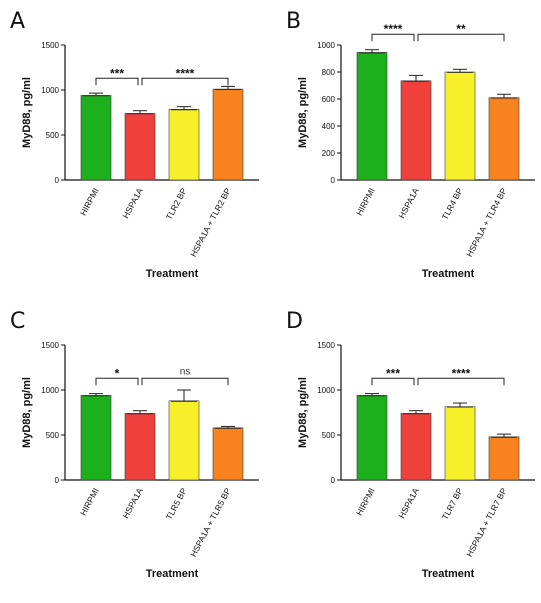 This screenshot has width=541, height=603. What do you see at coordinates (53, 435) in the screenshot?
I see `panel-c-ytick-label-1: 500` at bounding box center [53, 435].